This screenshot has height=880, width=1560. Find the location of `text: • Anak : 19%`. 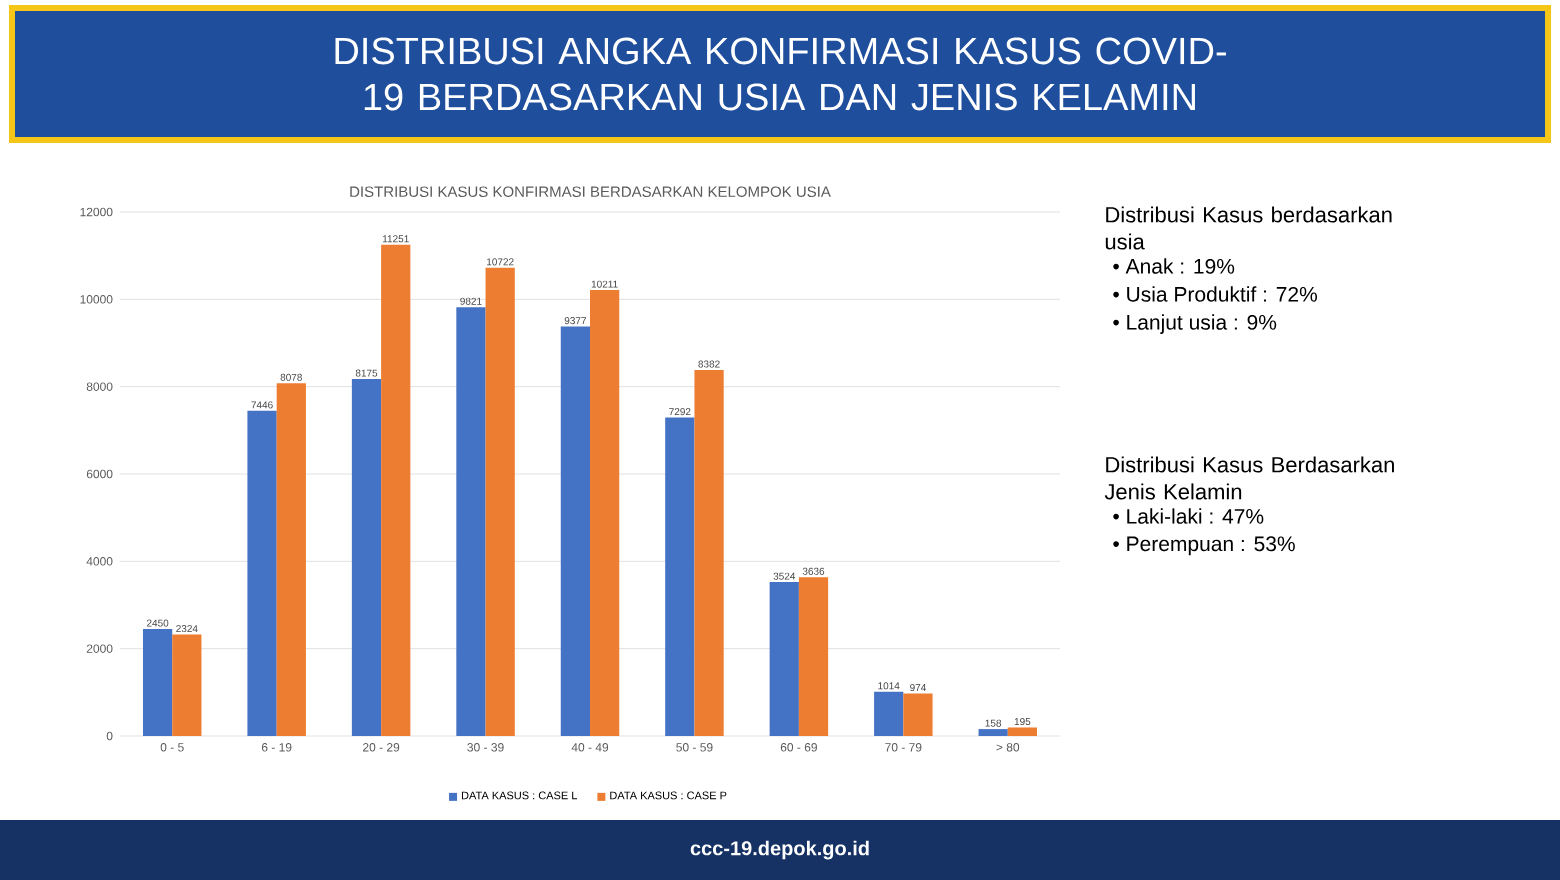

text: • Anak : 19% is located at coordinates (1174, 266).